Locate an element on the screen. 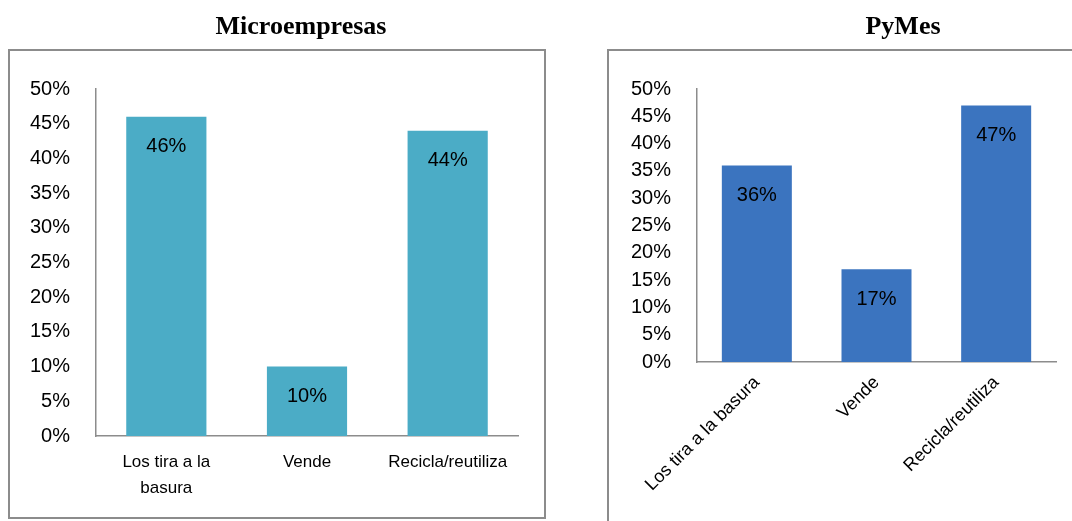 The image size is (1072, 521). data-label: 46% is located at coordinates (166, 145).